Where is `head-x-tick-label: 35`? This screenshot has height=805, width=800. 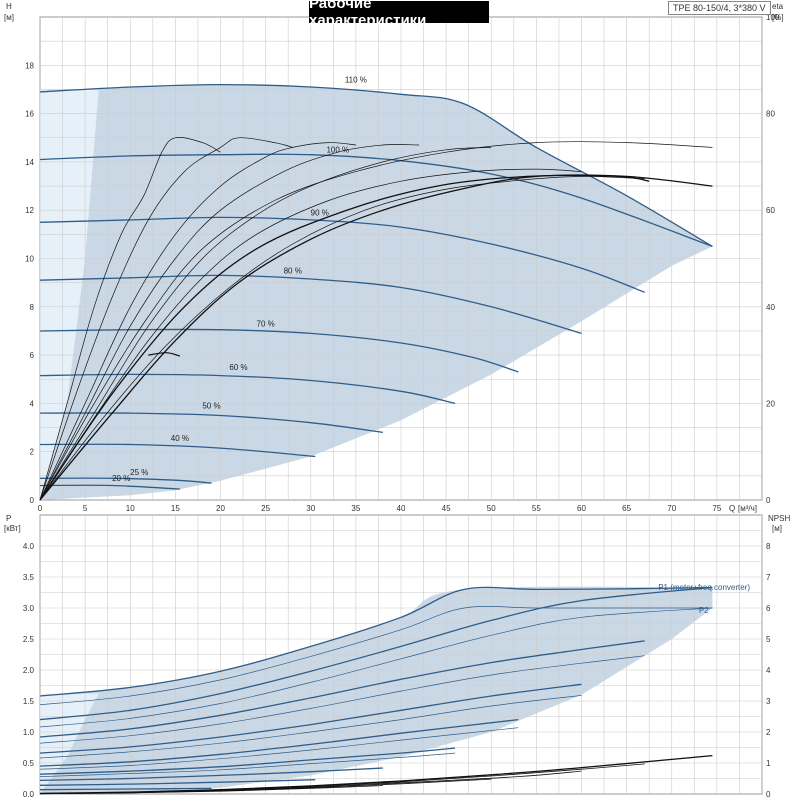 head-x-tick-label: 35 is located at coordinates (355, 508).